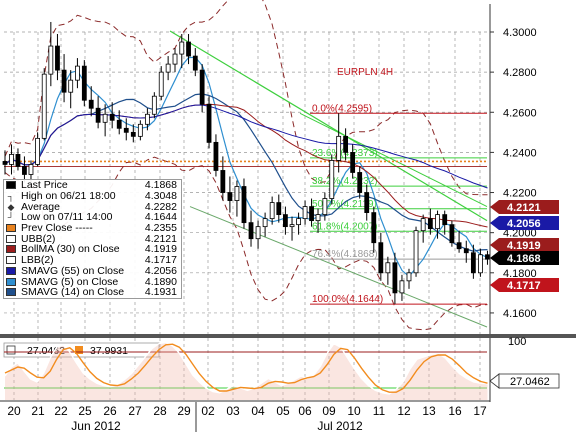  What do you see at coordinates (520, 113) in the screenshot?
I see `price-tick-label: 4.2600` at bounding box center [520, 113].